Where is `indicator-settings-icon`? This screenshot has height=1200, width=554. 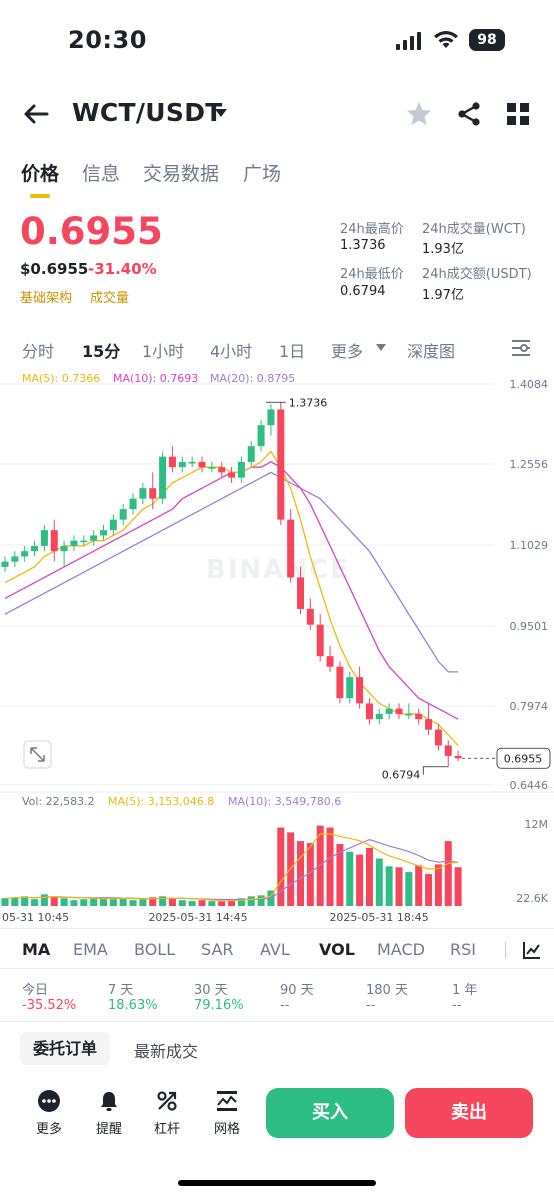 indicator-settings-icon is located at coordinates (532, 950).